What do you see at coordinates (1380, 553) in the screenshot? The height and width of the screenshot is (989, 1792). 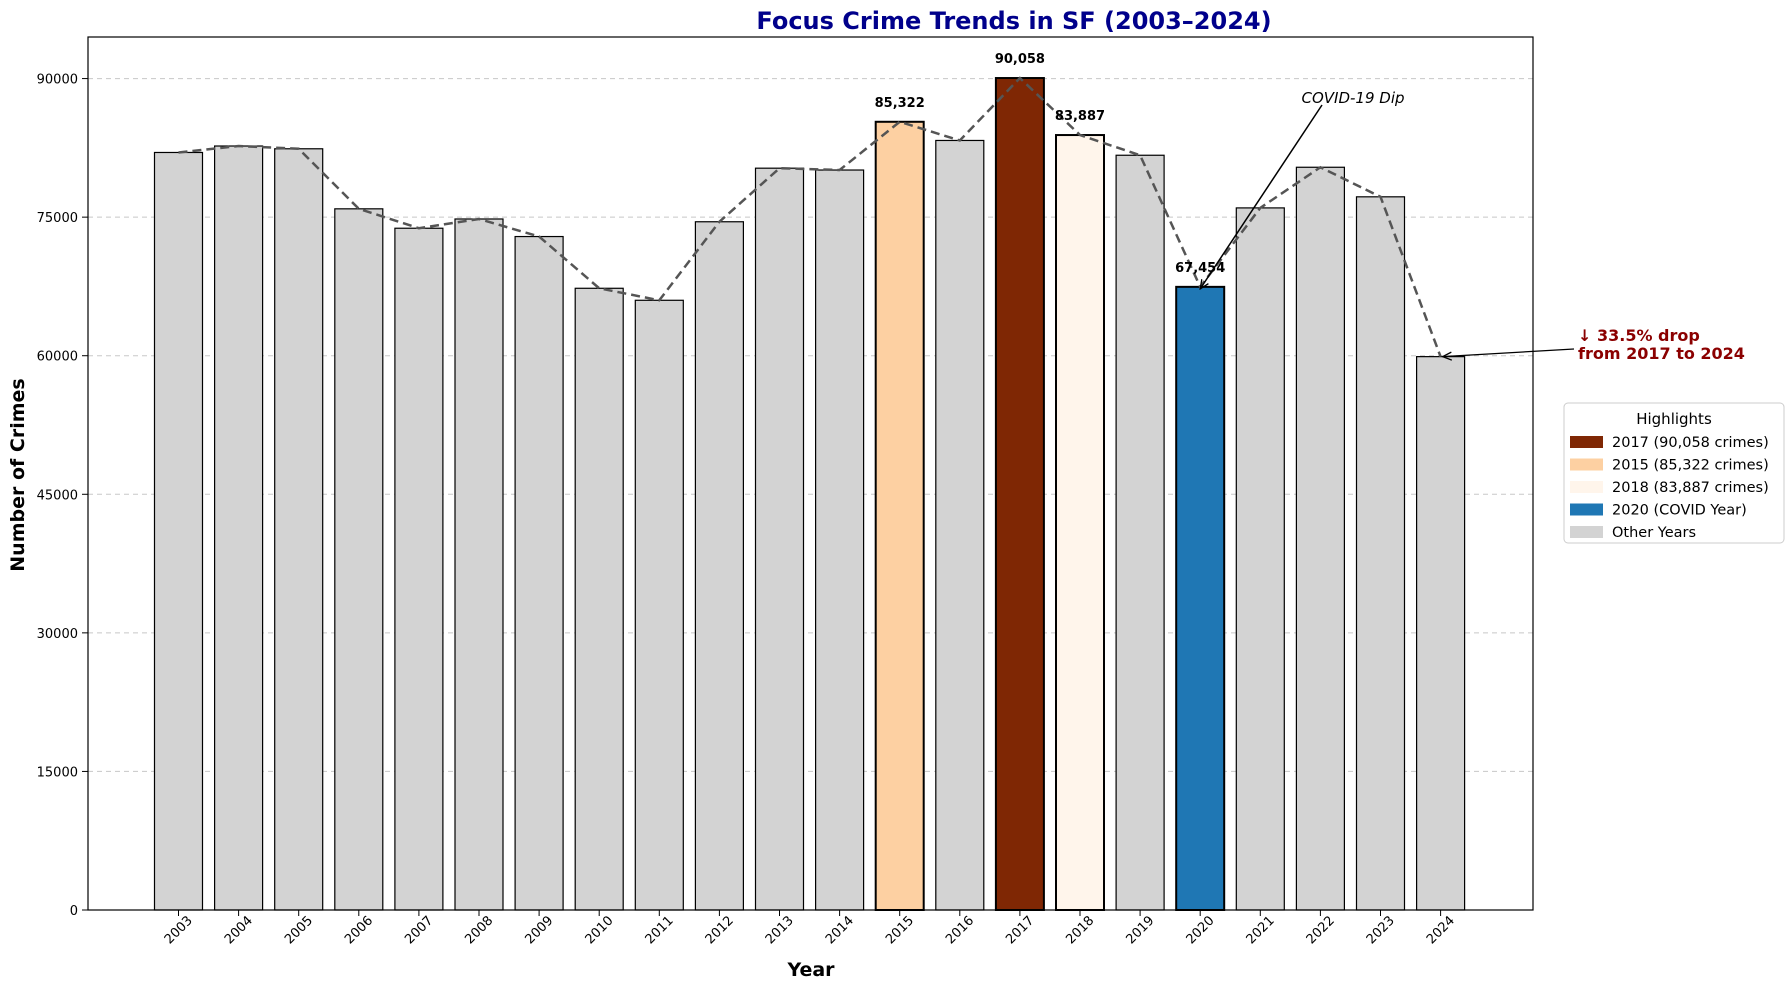 I see `bar-2023` at bounding box center [1380, 553].